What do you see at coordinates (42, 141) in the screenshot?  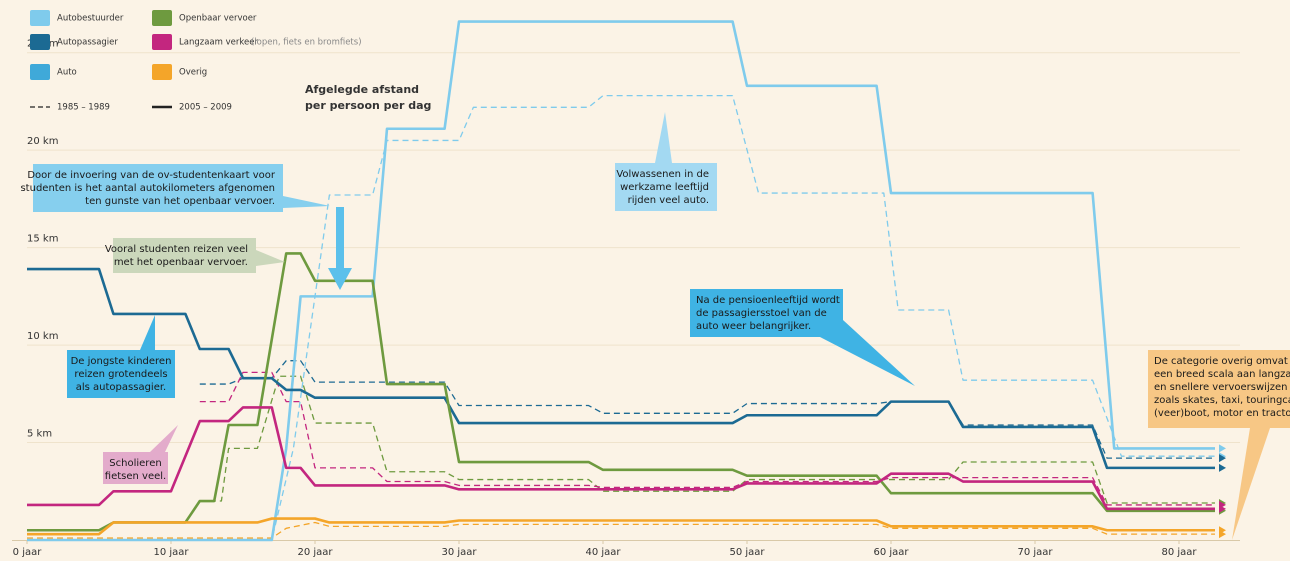 I see `y-tick-label: 20 km` at bounding box center [42, 141].